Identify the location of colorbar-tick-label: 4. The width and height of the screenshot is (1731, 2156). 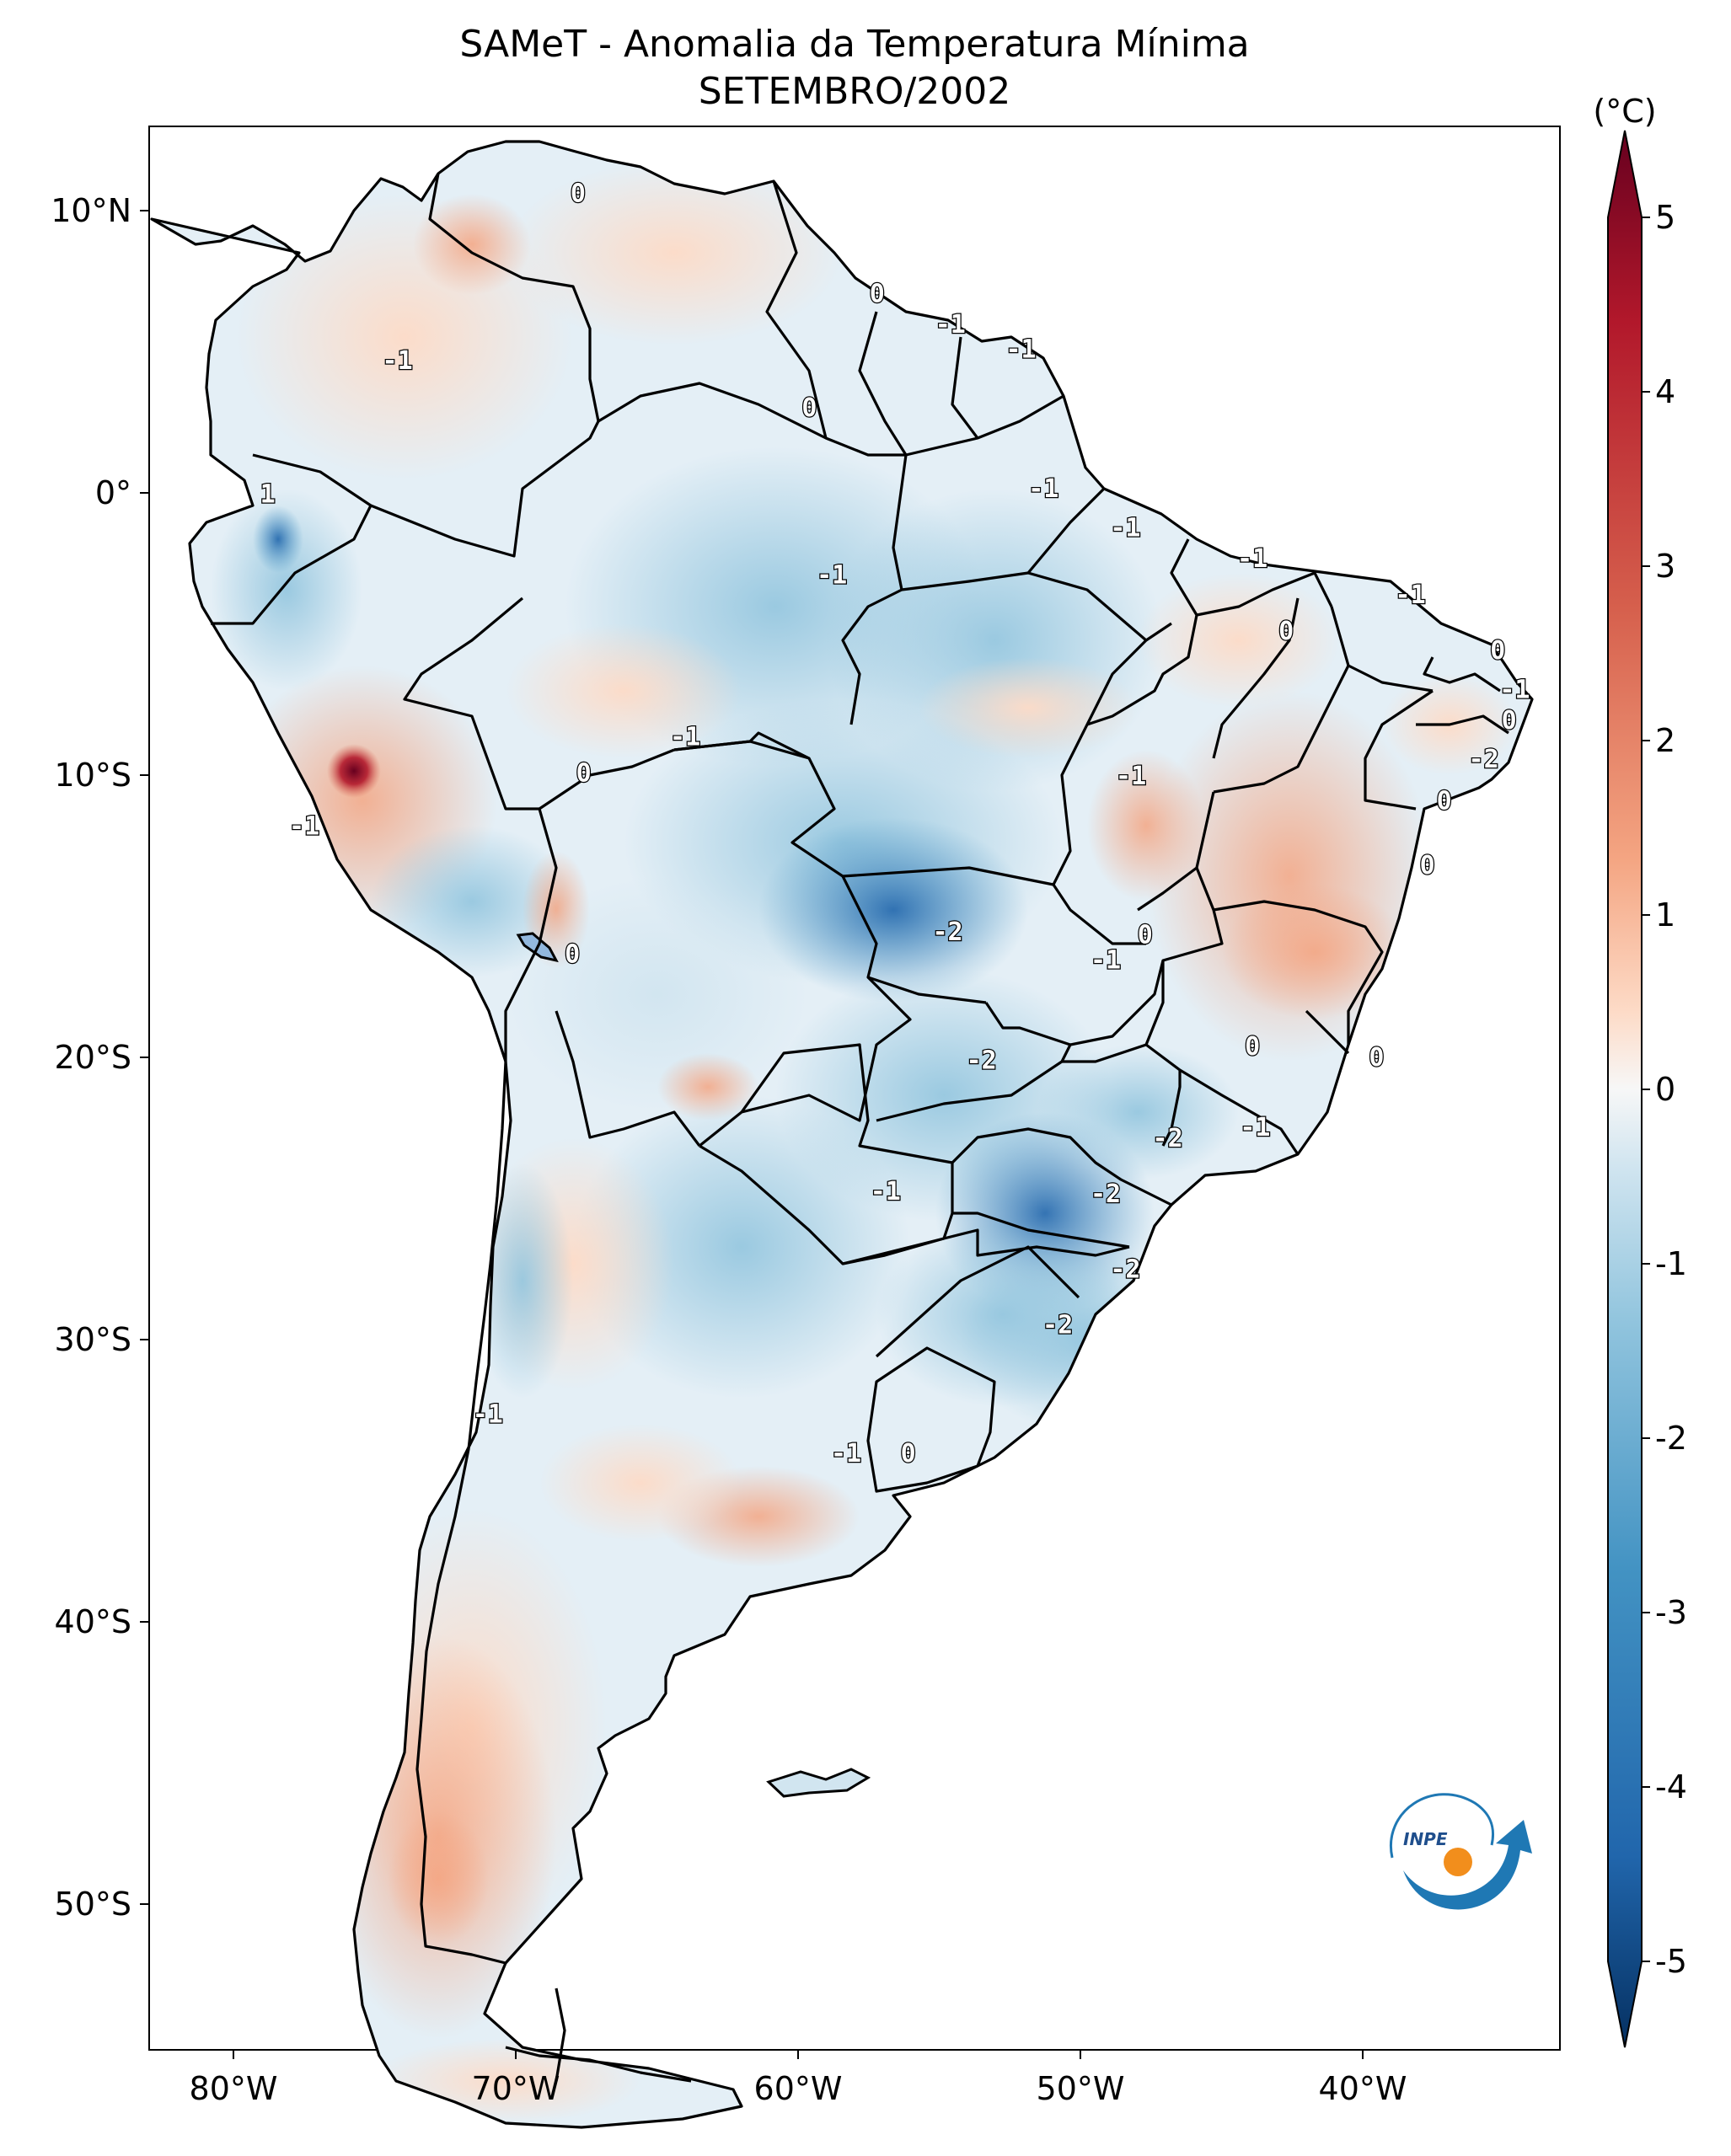
(1665, 391).